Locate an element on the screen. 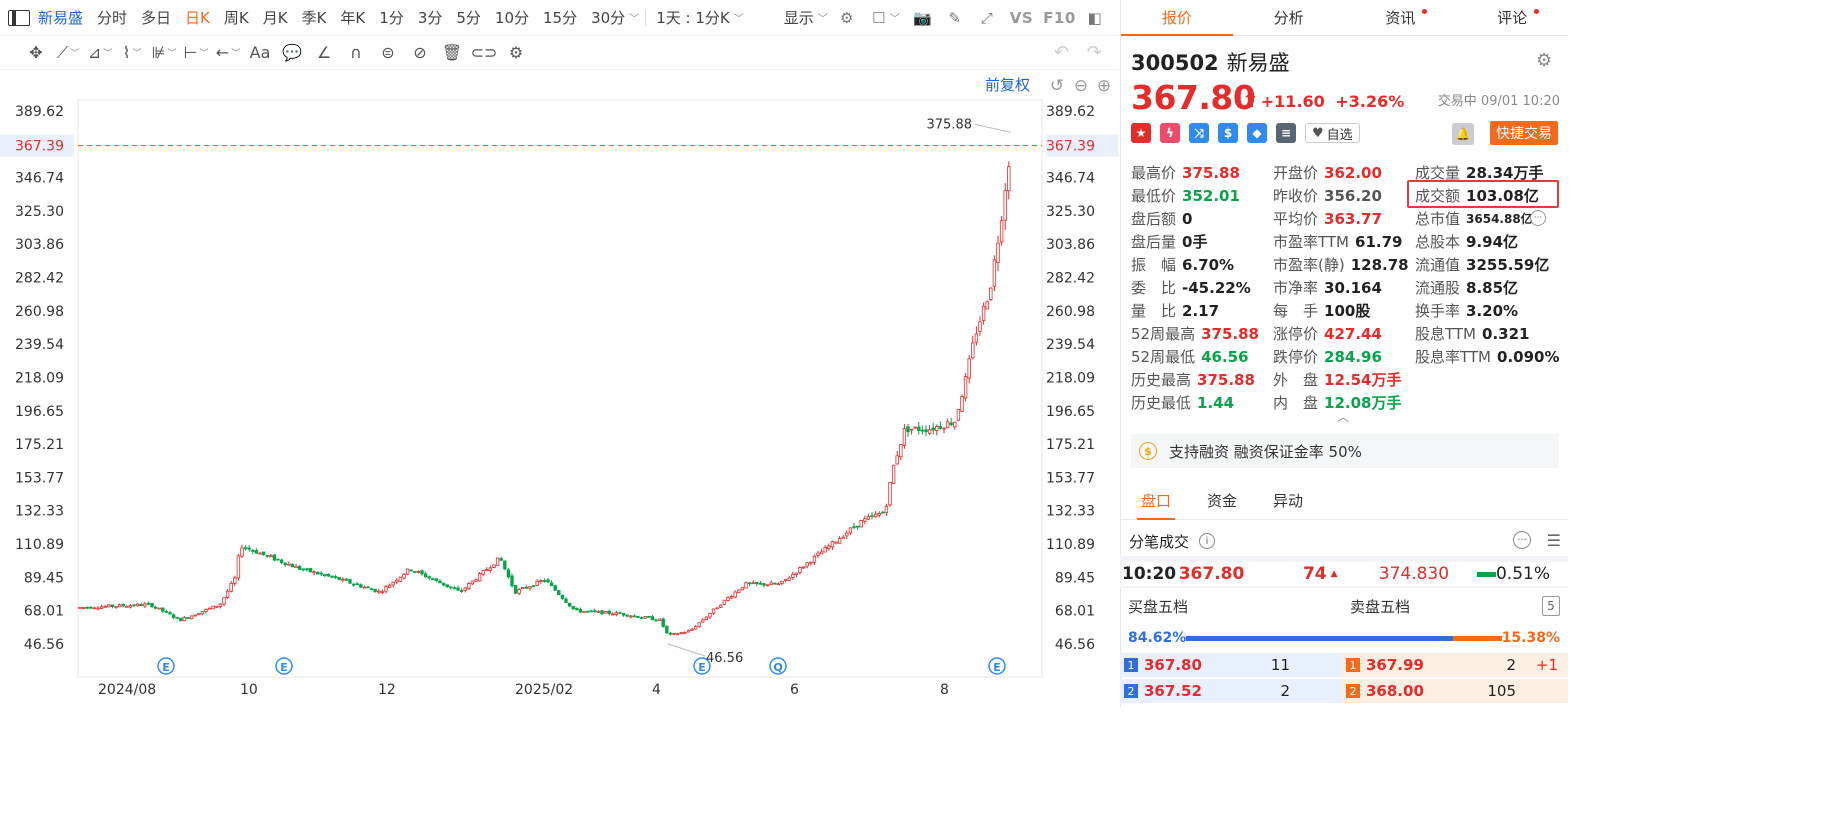 The height and width of the screenshot is (828, 1839). period-tab: 5分 is located at coordinates (468, 18).